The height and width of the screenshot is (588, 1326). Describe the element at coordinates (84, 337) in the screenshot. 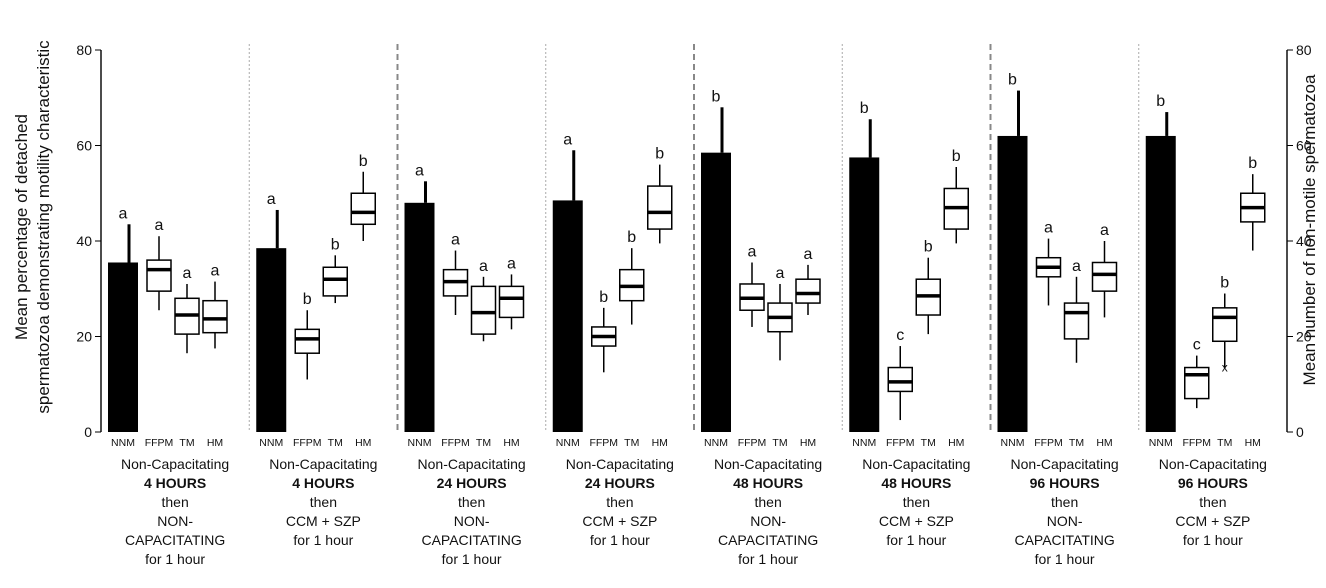

I see `left-tick-label: 20` at that location.